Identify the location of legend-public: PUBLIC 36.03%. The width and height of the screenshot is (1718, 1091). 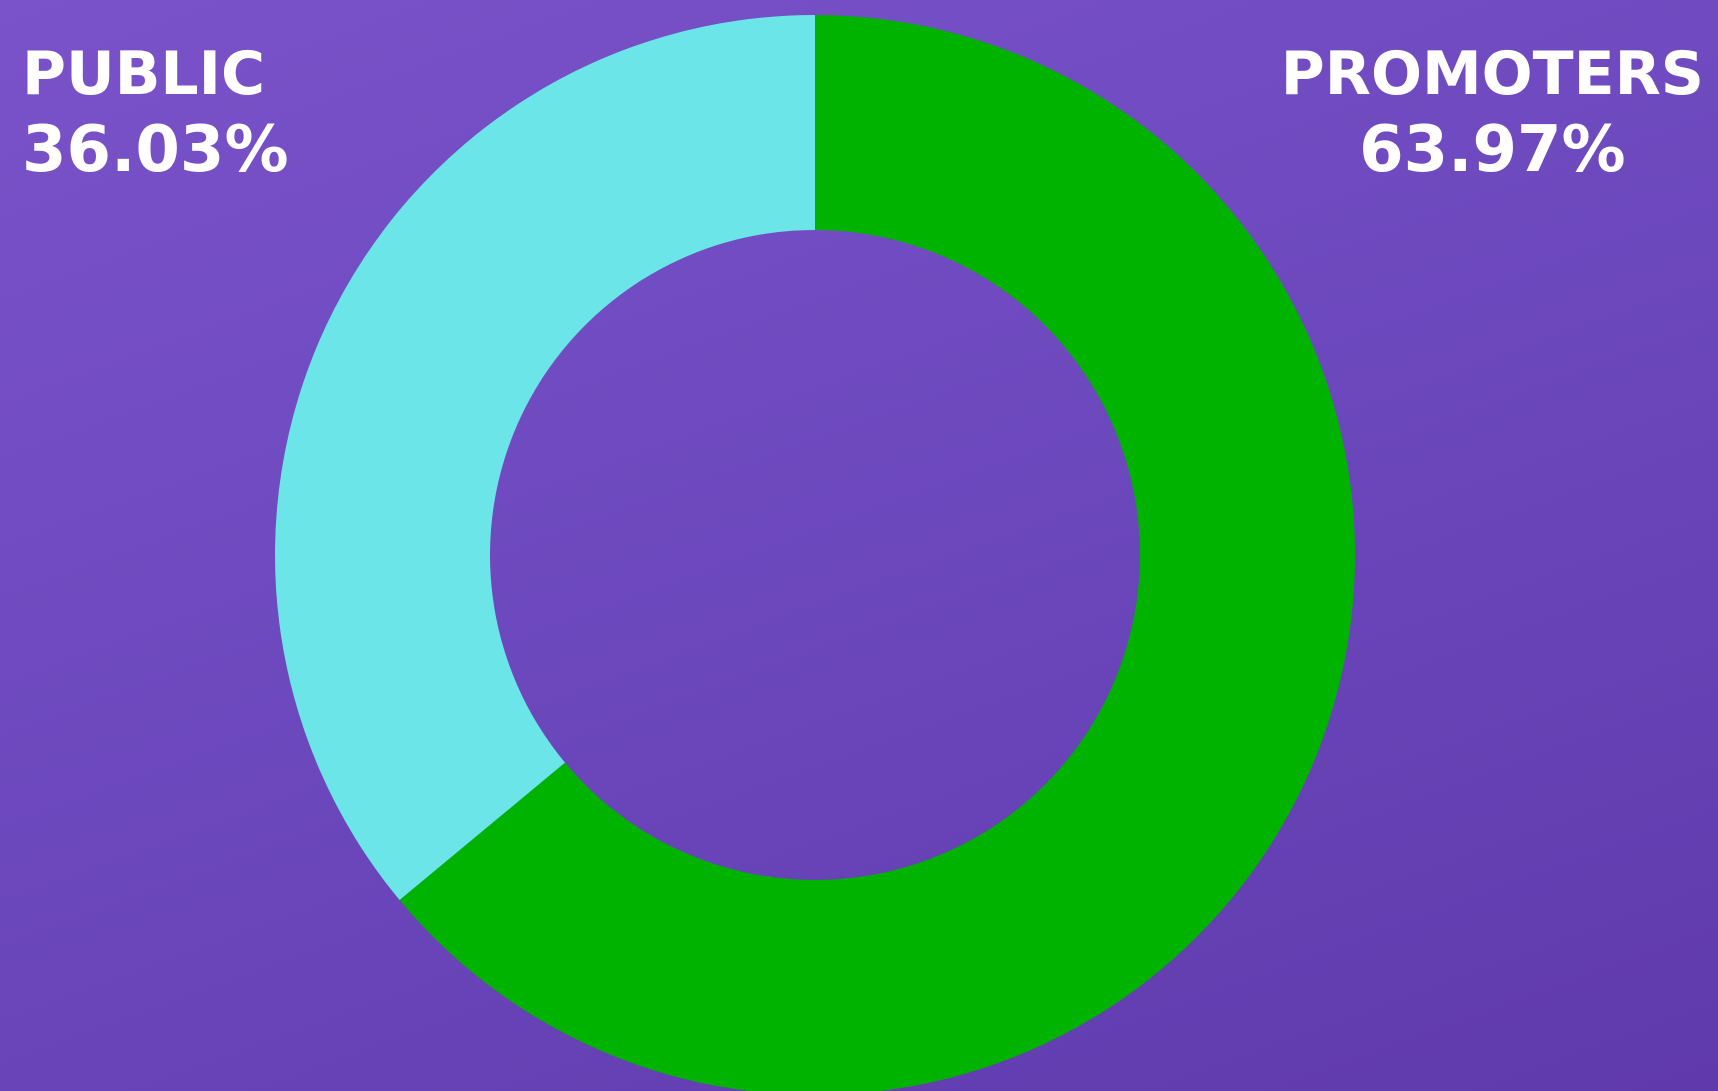
(155, 113).